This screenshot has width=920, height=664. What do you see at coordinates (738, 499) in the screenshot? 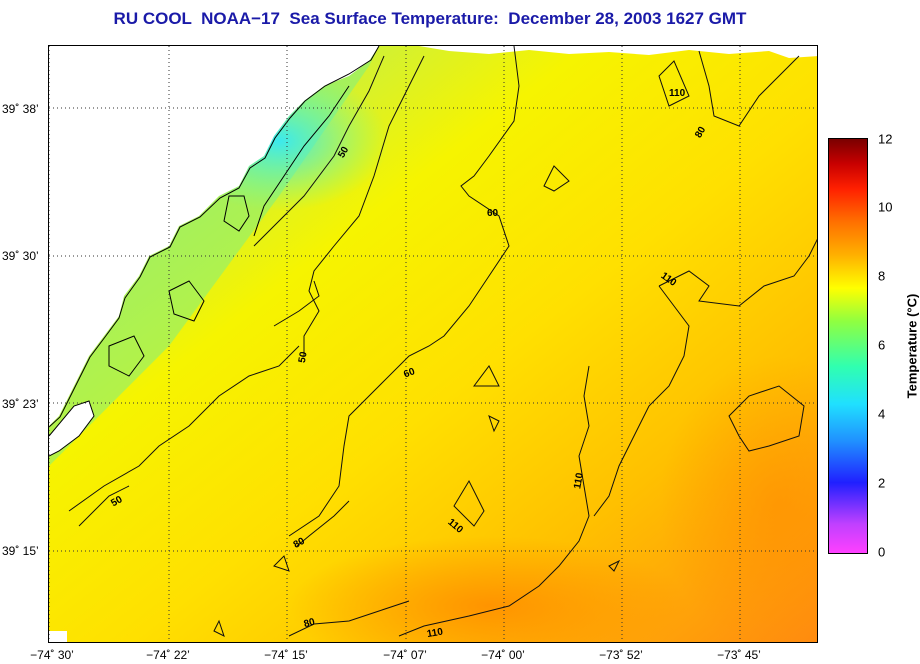
I see `warm-water-patch-east` at bounding box center [738, 499].